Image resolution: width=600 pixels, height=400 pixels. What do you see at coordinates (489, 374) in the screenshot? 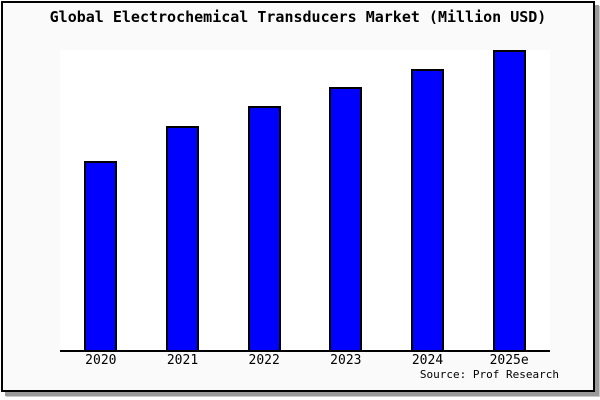
I see `source-attribution: Source: Prof Research` at bounding box center [489, 374].